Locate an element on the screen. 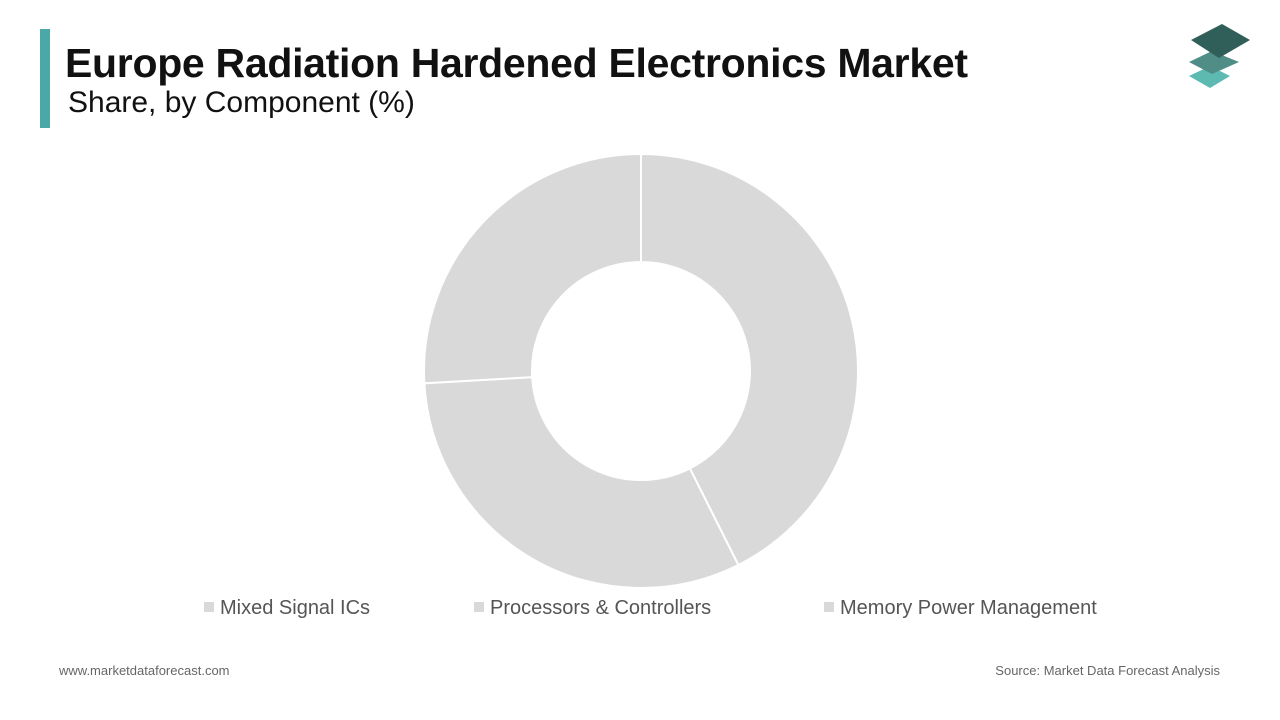  legend-label-2: Processors & Controllers is located at coordinates (600, 608).